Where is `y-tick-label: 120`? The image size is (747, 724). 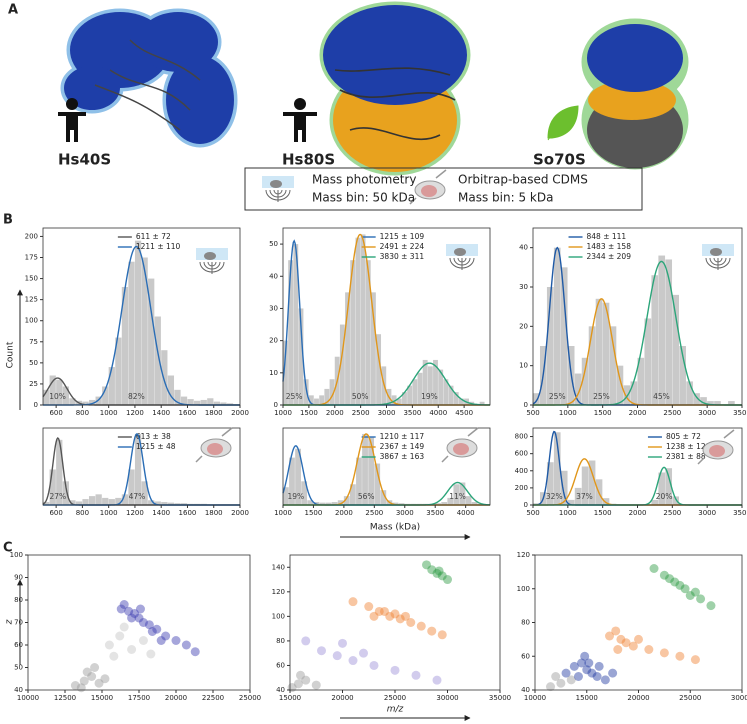
y-tick-label: 120 is located at coordinates (278, 592).